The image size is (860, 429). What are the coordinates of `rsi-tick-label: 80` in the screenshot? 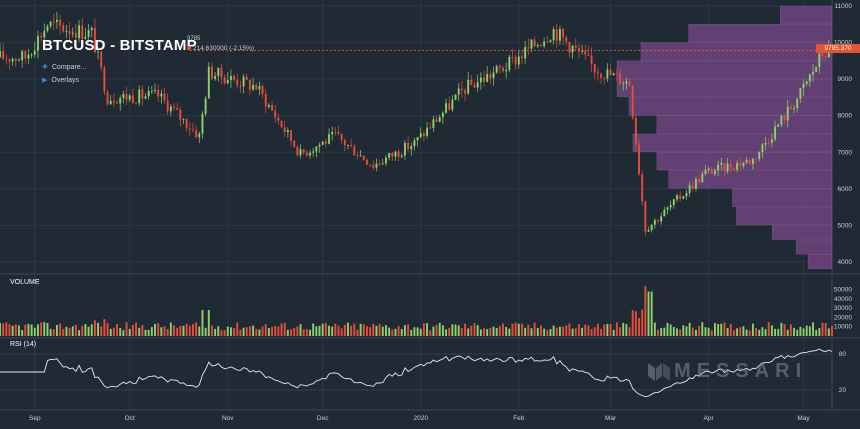 It's located at (843, 354).